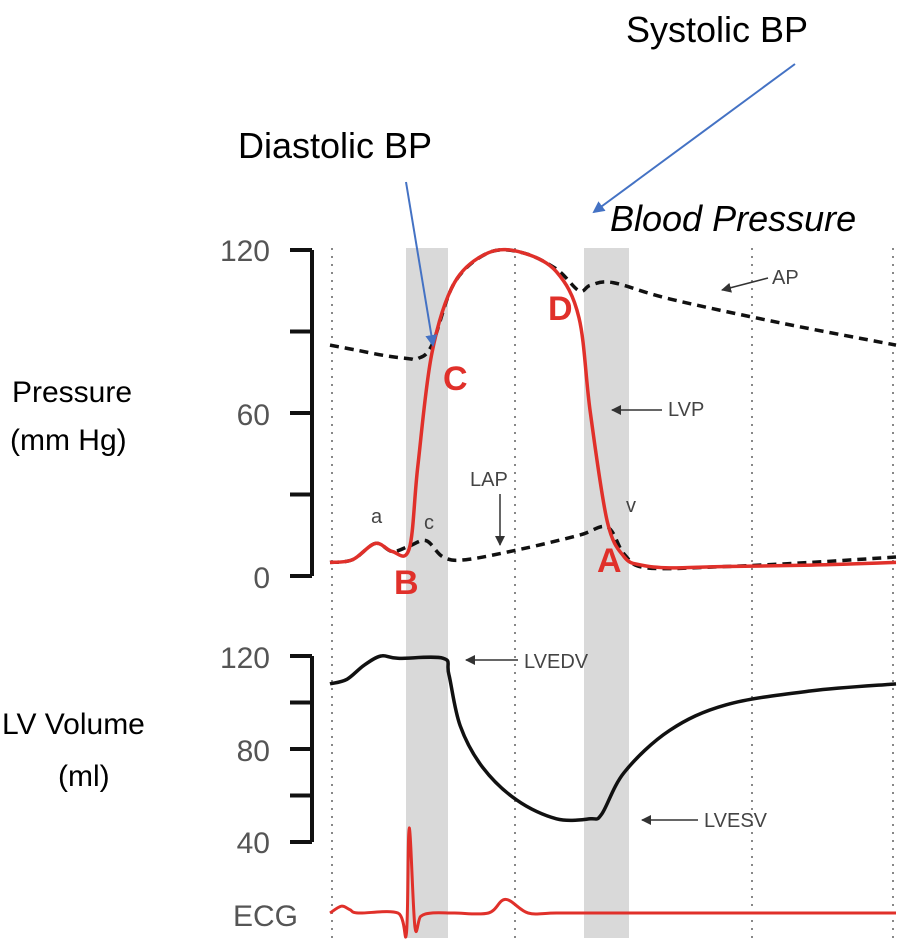 The width and height of the screenshot is (920, 941). I want to click on series-ap, so click(613, 305).